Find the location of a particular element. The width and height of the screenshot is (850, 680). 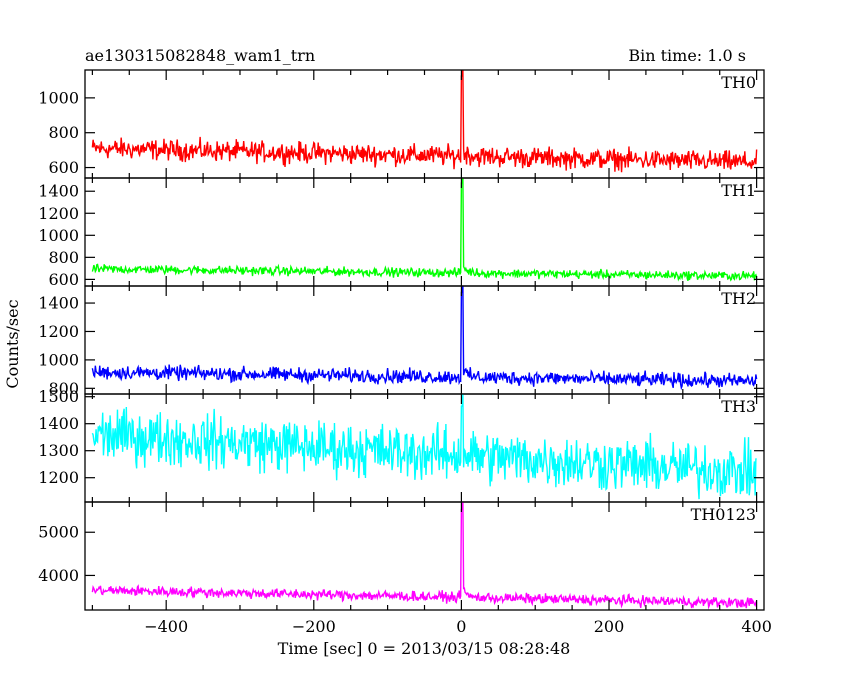

chart-title: ae130315082848_wam1_trn is located at coordinates (200, 55).